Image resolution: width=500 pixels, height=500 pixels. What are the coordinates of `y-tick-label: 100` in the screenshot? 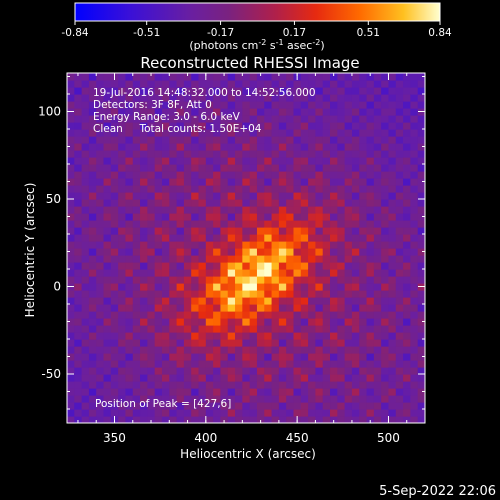 It's located at (49, 112).